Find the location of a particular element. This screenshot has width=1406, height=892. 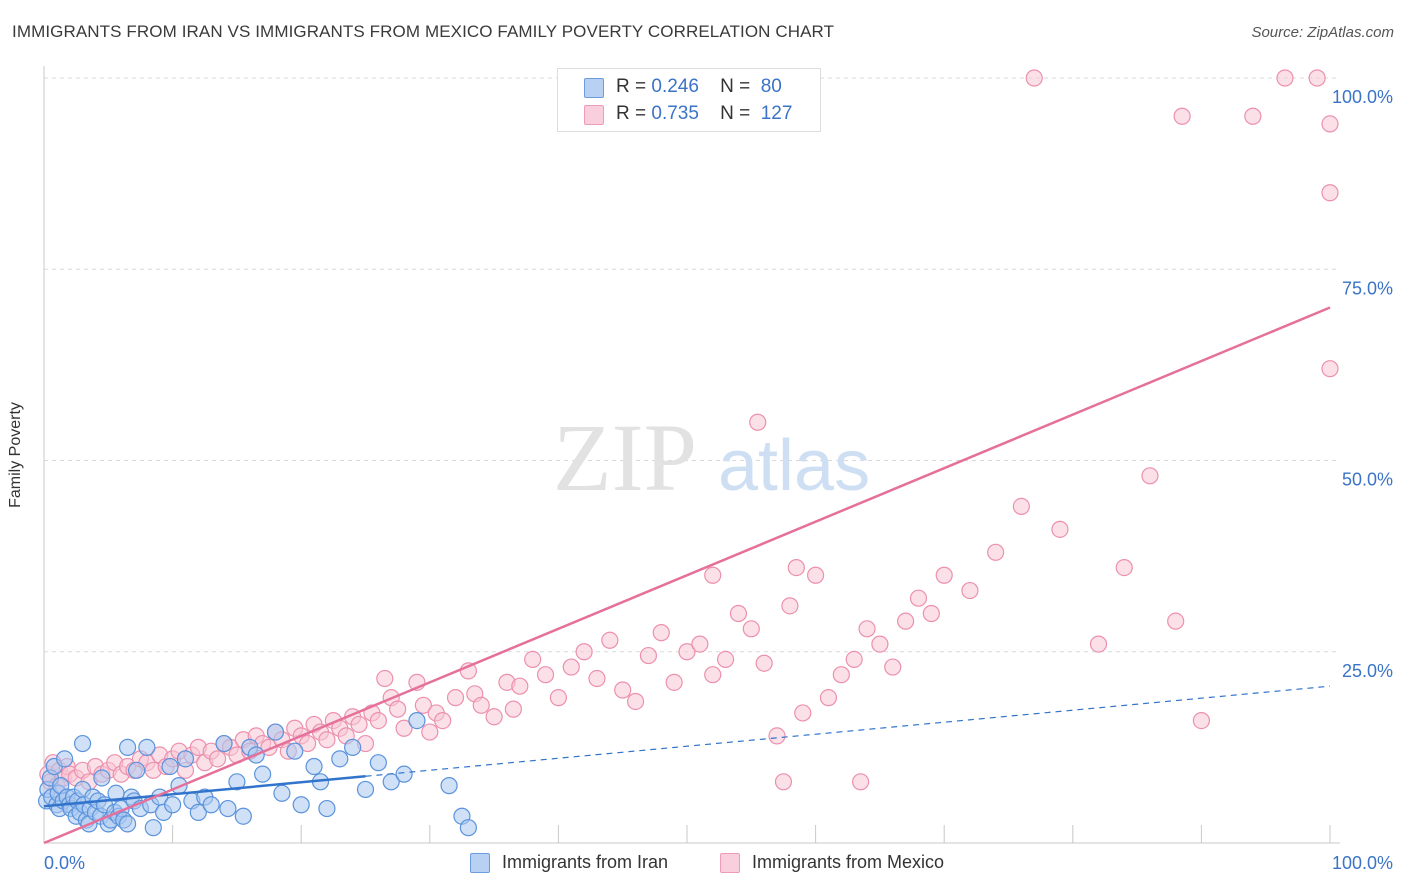

iran-trend-line is located at coordinates (204, 791).